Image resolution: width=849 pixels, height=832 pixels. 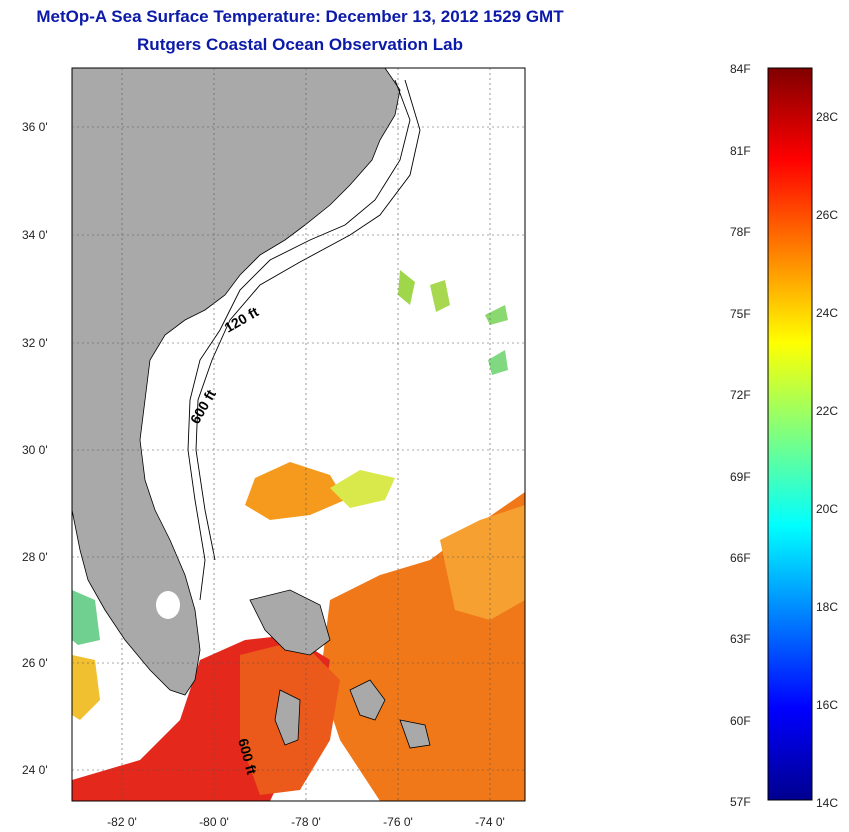 I want to click on colorbar-f-57: 57F, so click(x=740, y=802).